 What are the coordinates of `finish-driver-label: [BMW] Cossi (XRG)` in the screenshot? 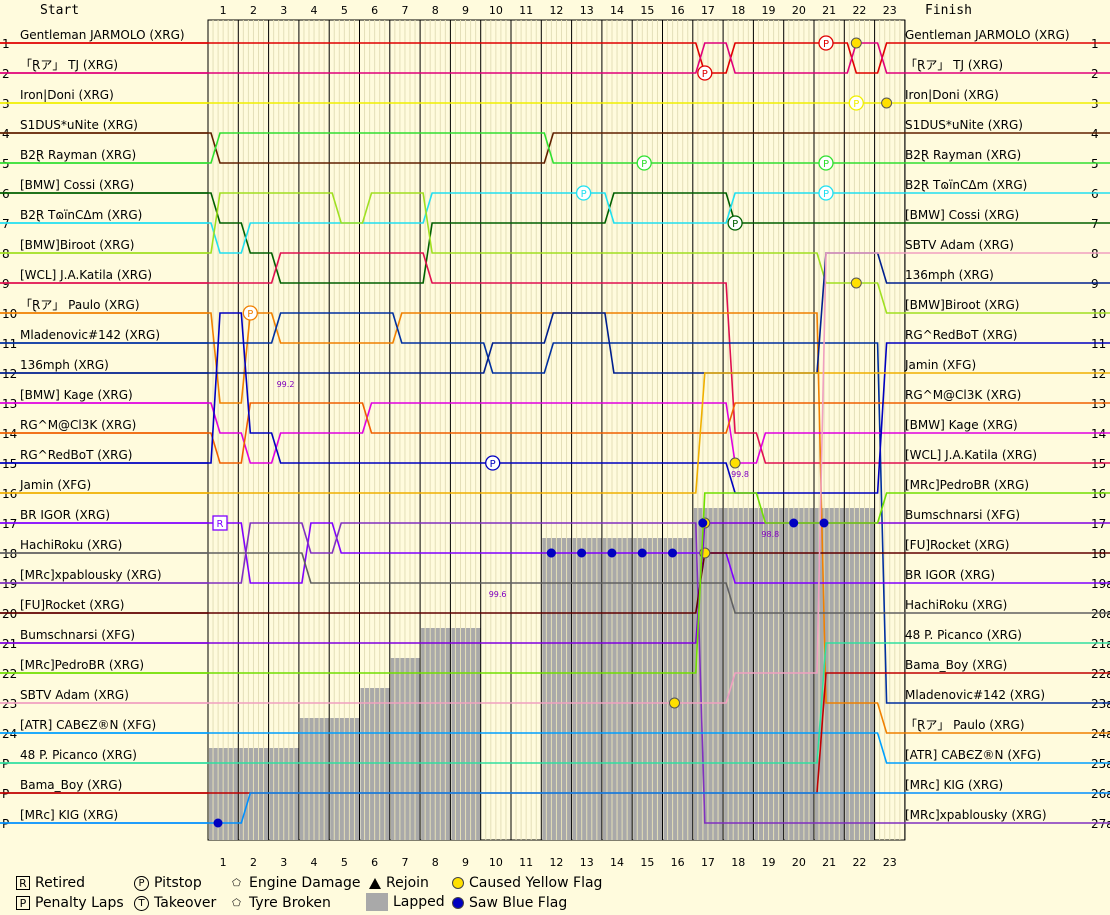 It's located at (962, 215).